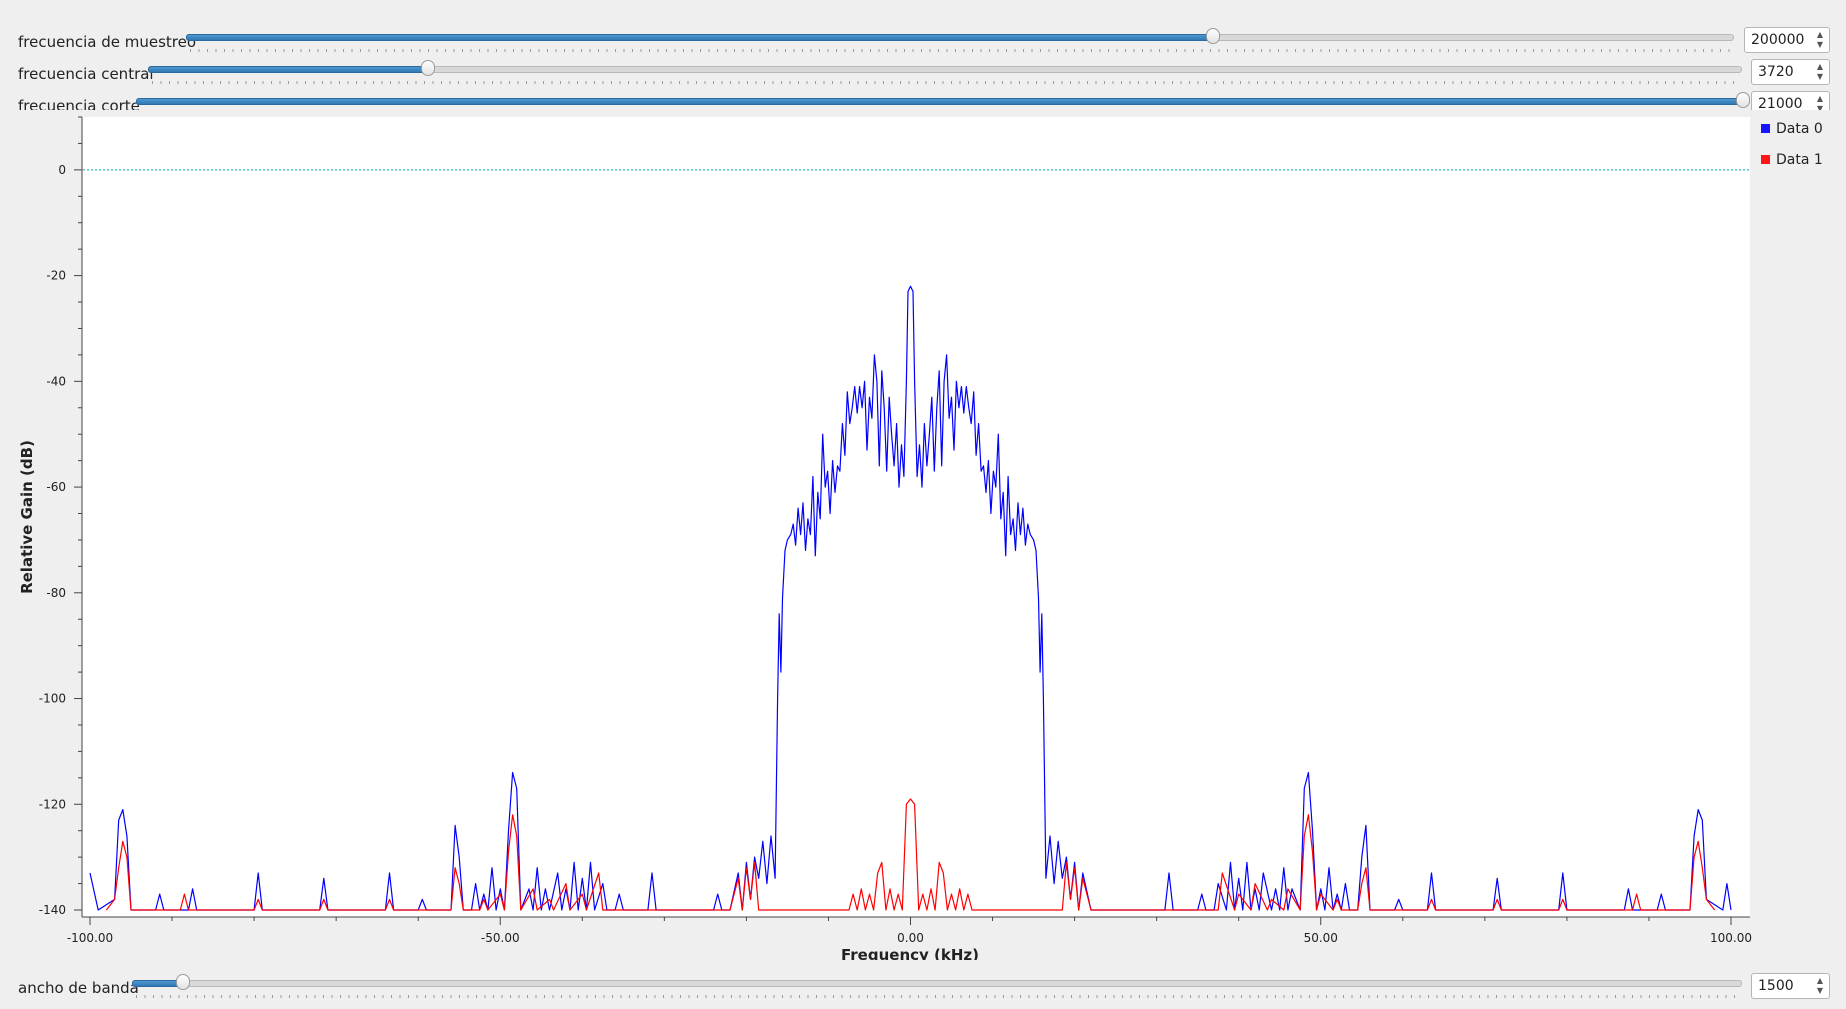 This screenshot has height=1009, width=1846. What do you see at coordinates (960, 42) in the screenshot?
I see `sample-rate-slider` at bounding box center [960, 42].